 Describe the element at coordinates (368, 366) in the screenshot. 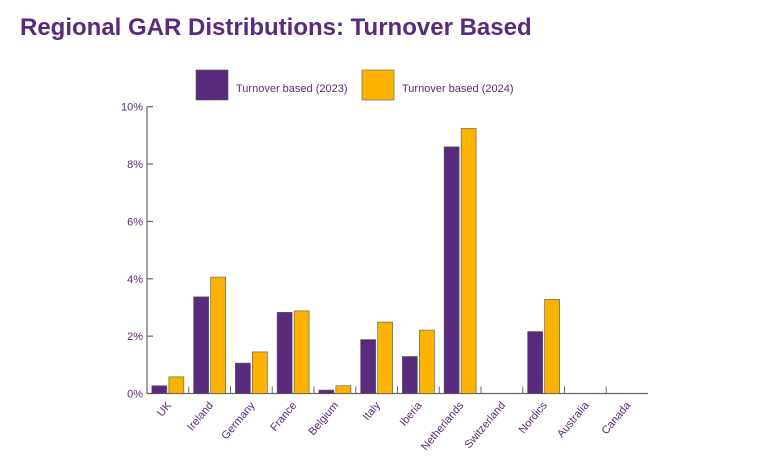

I see `bar-2023-italy` at that location.